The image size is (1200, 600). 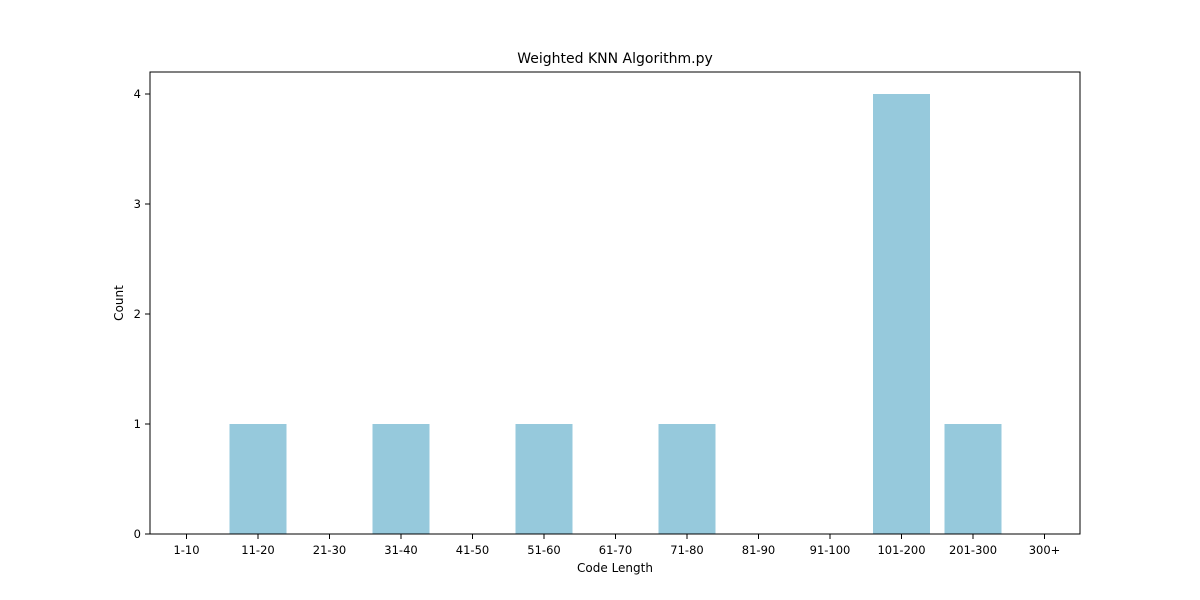 What do you see at coordinates (119, 303) in the screenshot?
I see `y-axis-label: Count` at bounding box center [119, 303].